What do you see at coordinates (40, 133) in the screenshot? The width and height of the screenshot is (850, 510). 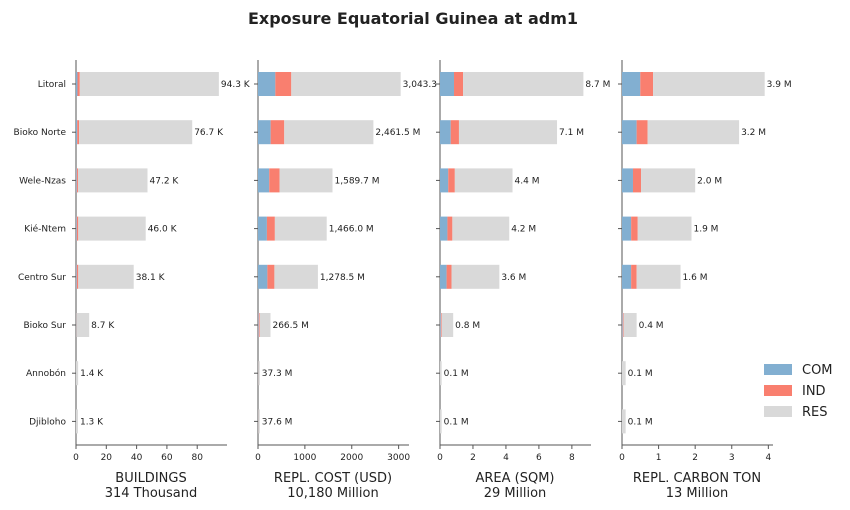 I see `region-label: Bioko Norte` at bounding box center [40, 133].